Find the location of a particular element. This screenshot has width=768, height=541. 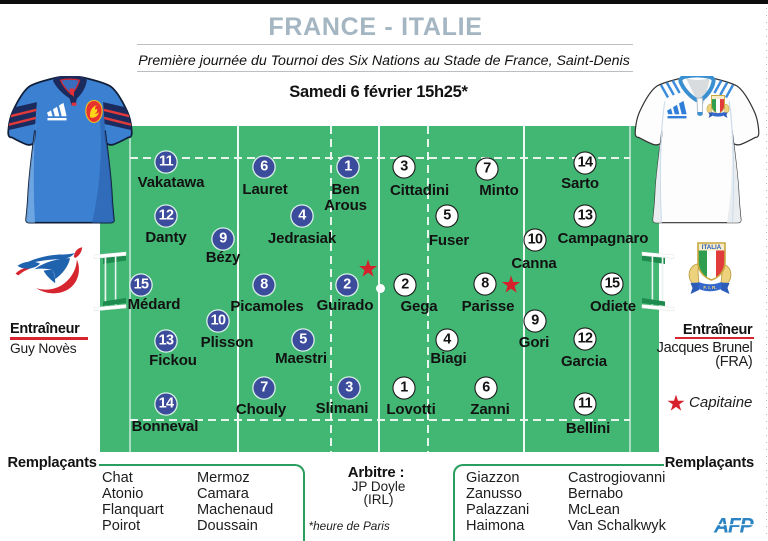

svg-text: AFP is located at coordinates (734, 526).